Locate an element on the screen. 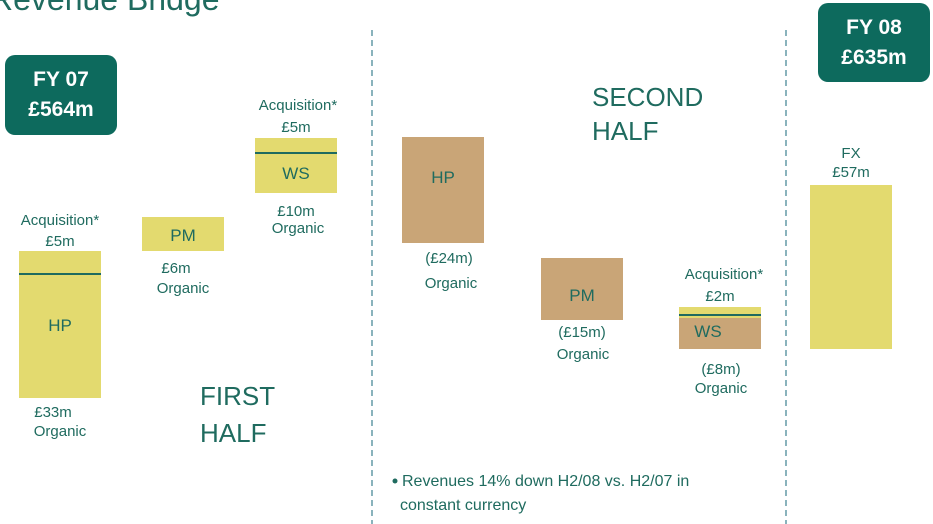 Image resolution: width=933 pixels, height=524 pixels. below: £10m is located at coordinates (296, 211).